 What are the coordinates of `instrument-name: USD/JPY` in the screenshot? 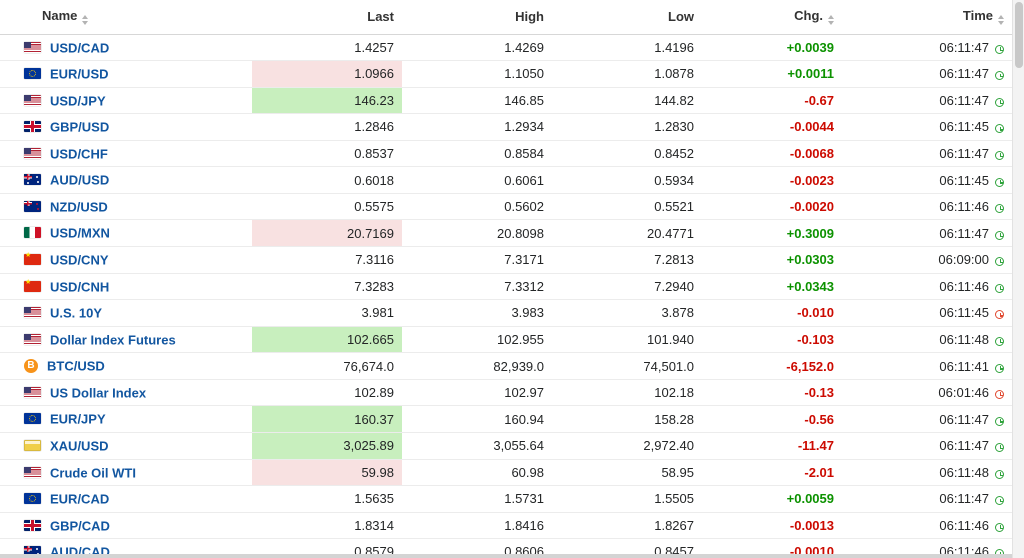 It's located at (78, 101).